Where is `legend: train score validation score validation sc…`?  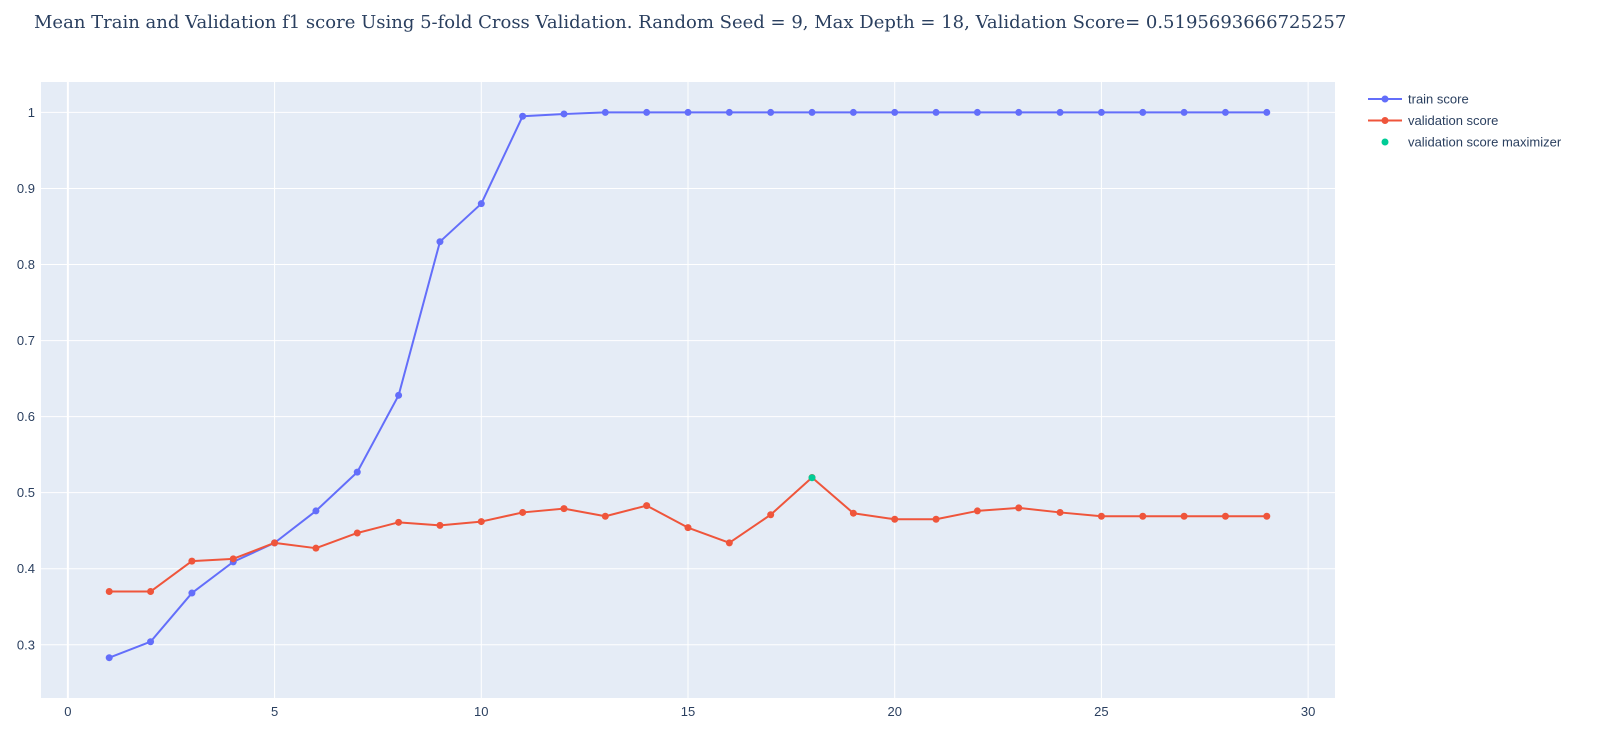
legend: train score validation score validation sc… is located at coordinates (1465, 121).